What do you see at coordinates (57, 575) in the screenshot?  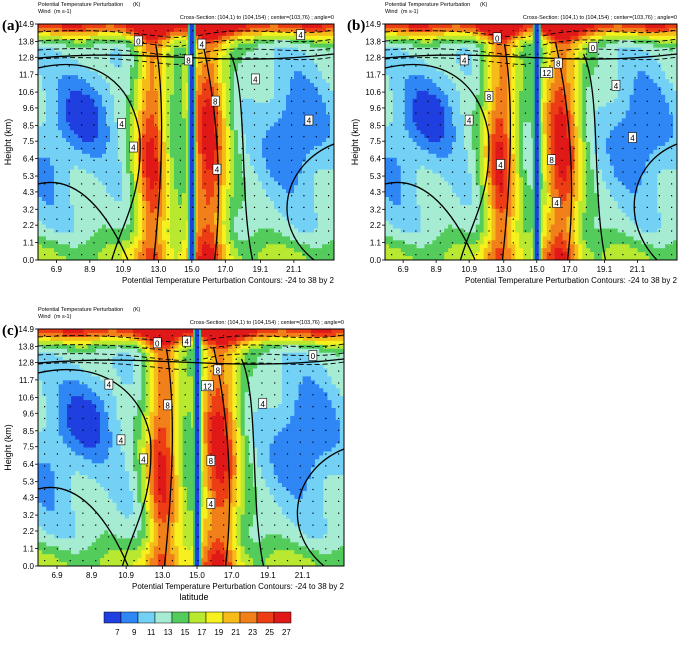 I see `x-tick-label: 6.9` at bounding box center [57, 575].